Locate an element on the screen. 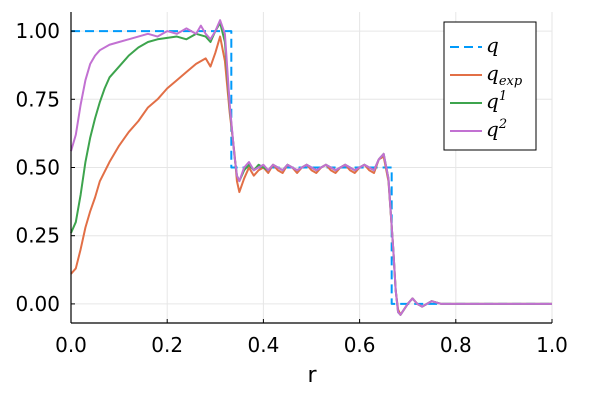 Image resolution: width=600 pixels, height=400 pixels. y-tick-label: 0.75 is located at coordinates (37, 99).